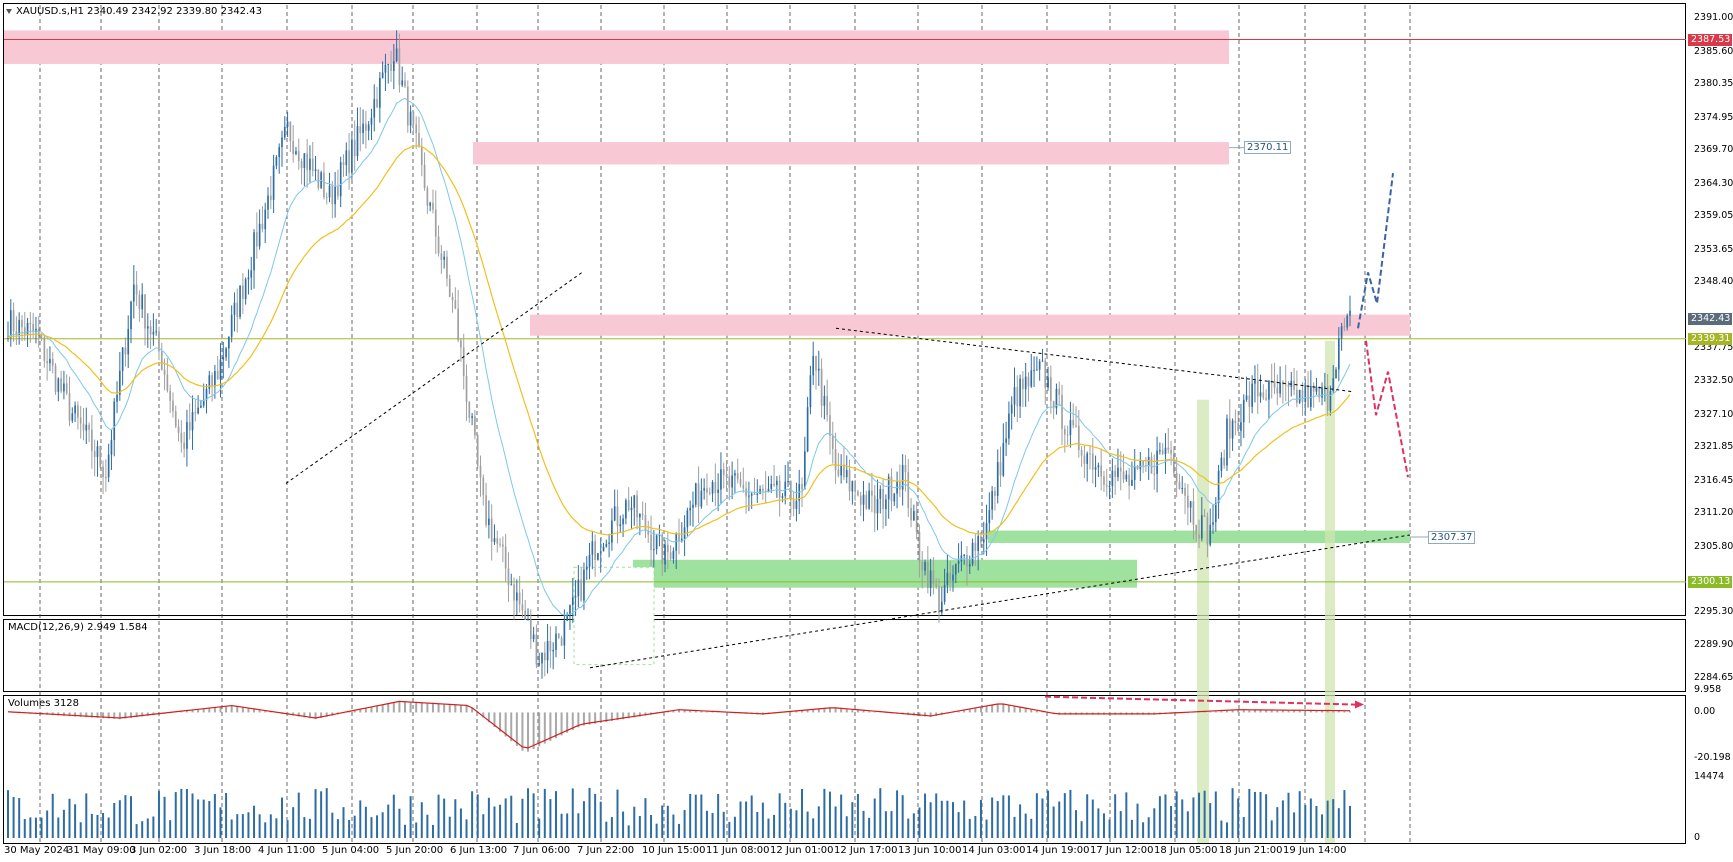 This screenshot has height=862, width=1733. Describe the element at coordinates (434, 378) in the screenshot. I see `uptrend-line` at that location.